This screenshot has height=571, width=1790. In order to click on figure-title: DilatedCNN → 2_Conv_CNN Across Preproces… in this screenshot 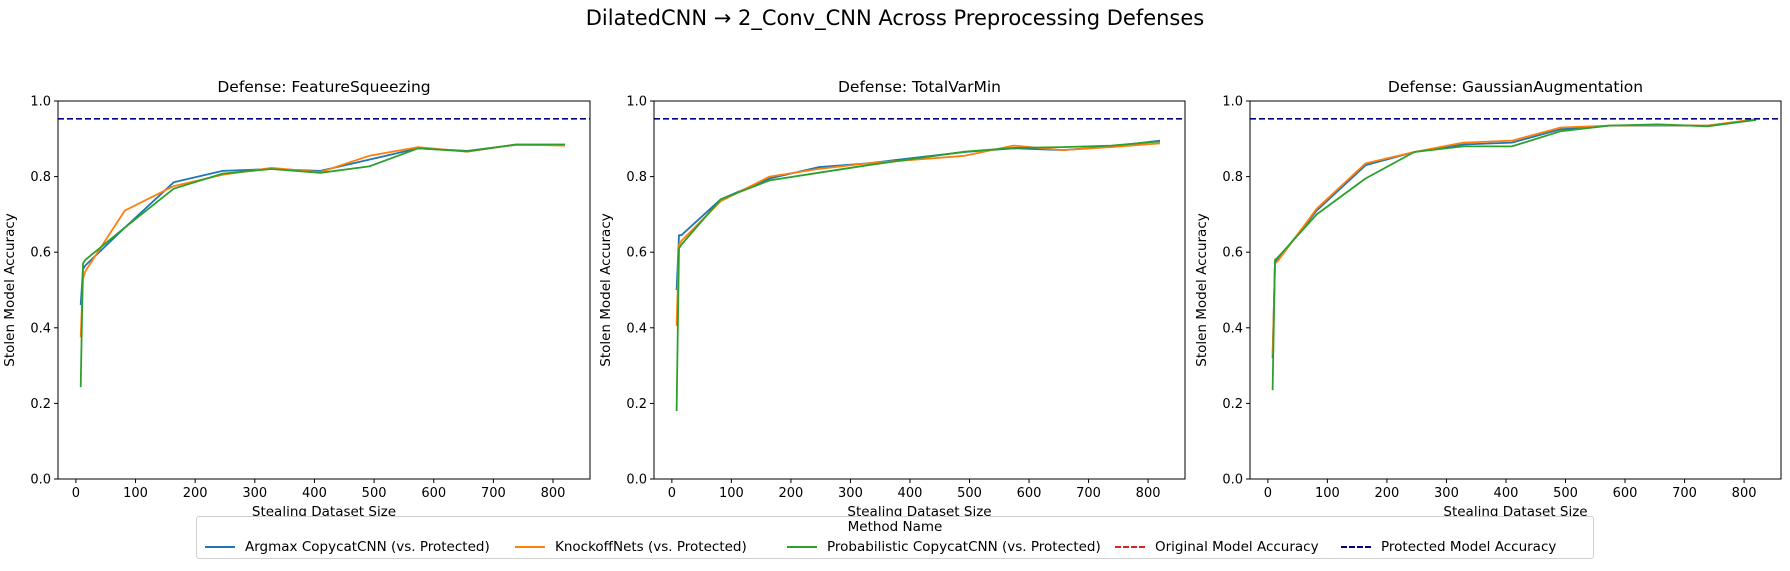, I will do `click(895, 18)`.